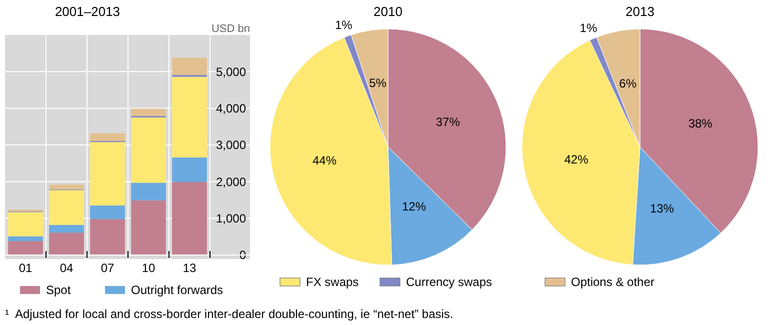 This screenshot has width=777, height=325. What do you see at coordinates (662, 208) in the screenshot?
I see `data-label: 13%` at bounding box center [662, 208].